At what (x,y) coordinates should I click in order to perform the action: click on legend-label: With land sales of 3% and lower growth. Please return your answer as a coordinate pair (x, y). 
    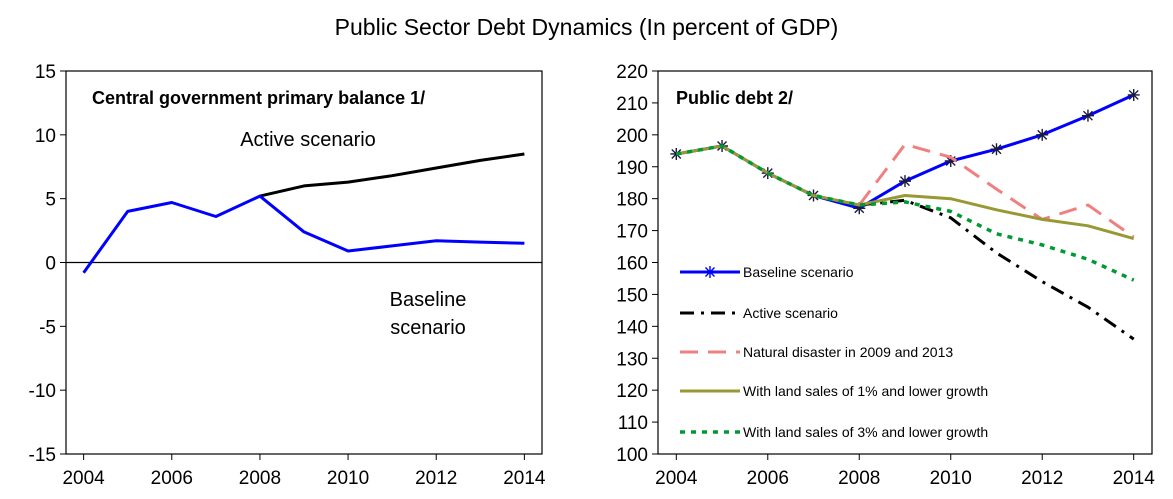
    Looking at the image, I should click on (865, 432).